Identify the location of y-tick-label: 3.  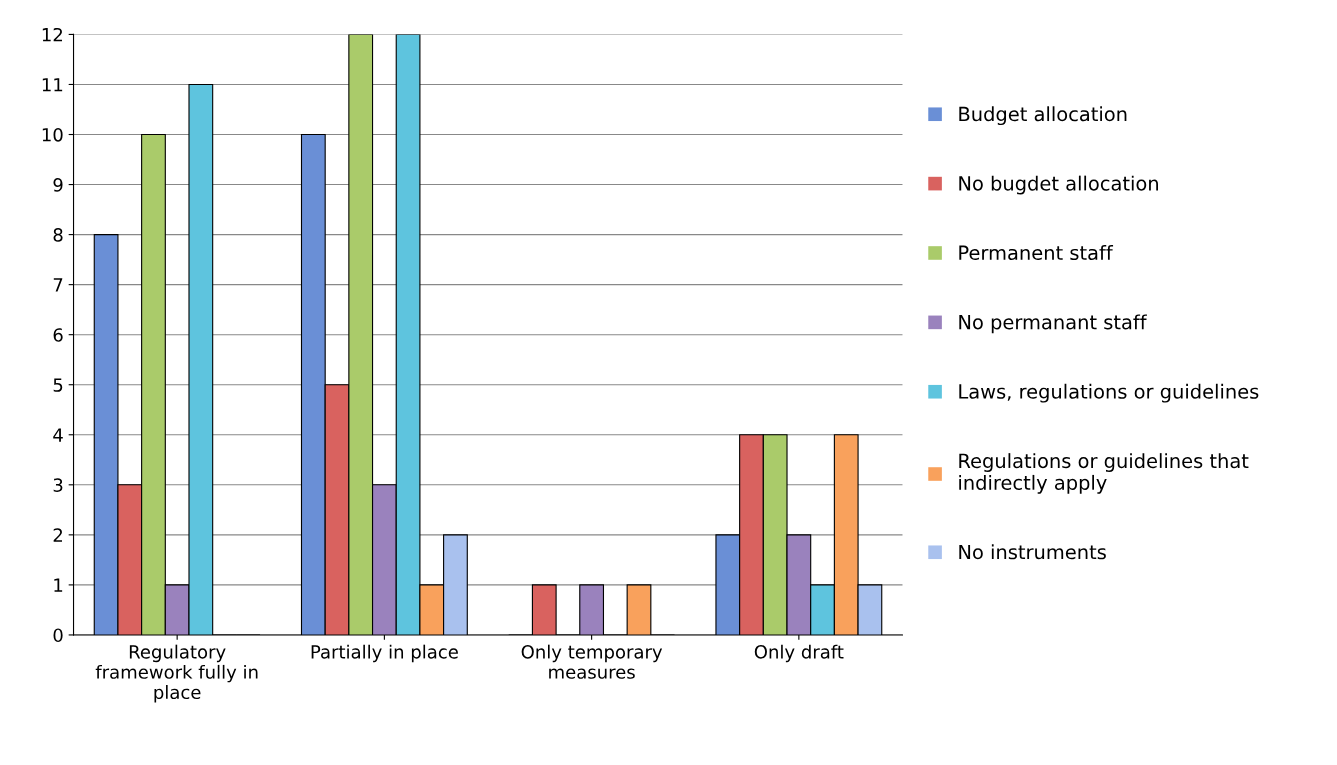
(58, 485).